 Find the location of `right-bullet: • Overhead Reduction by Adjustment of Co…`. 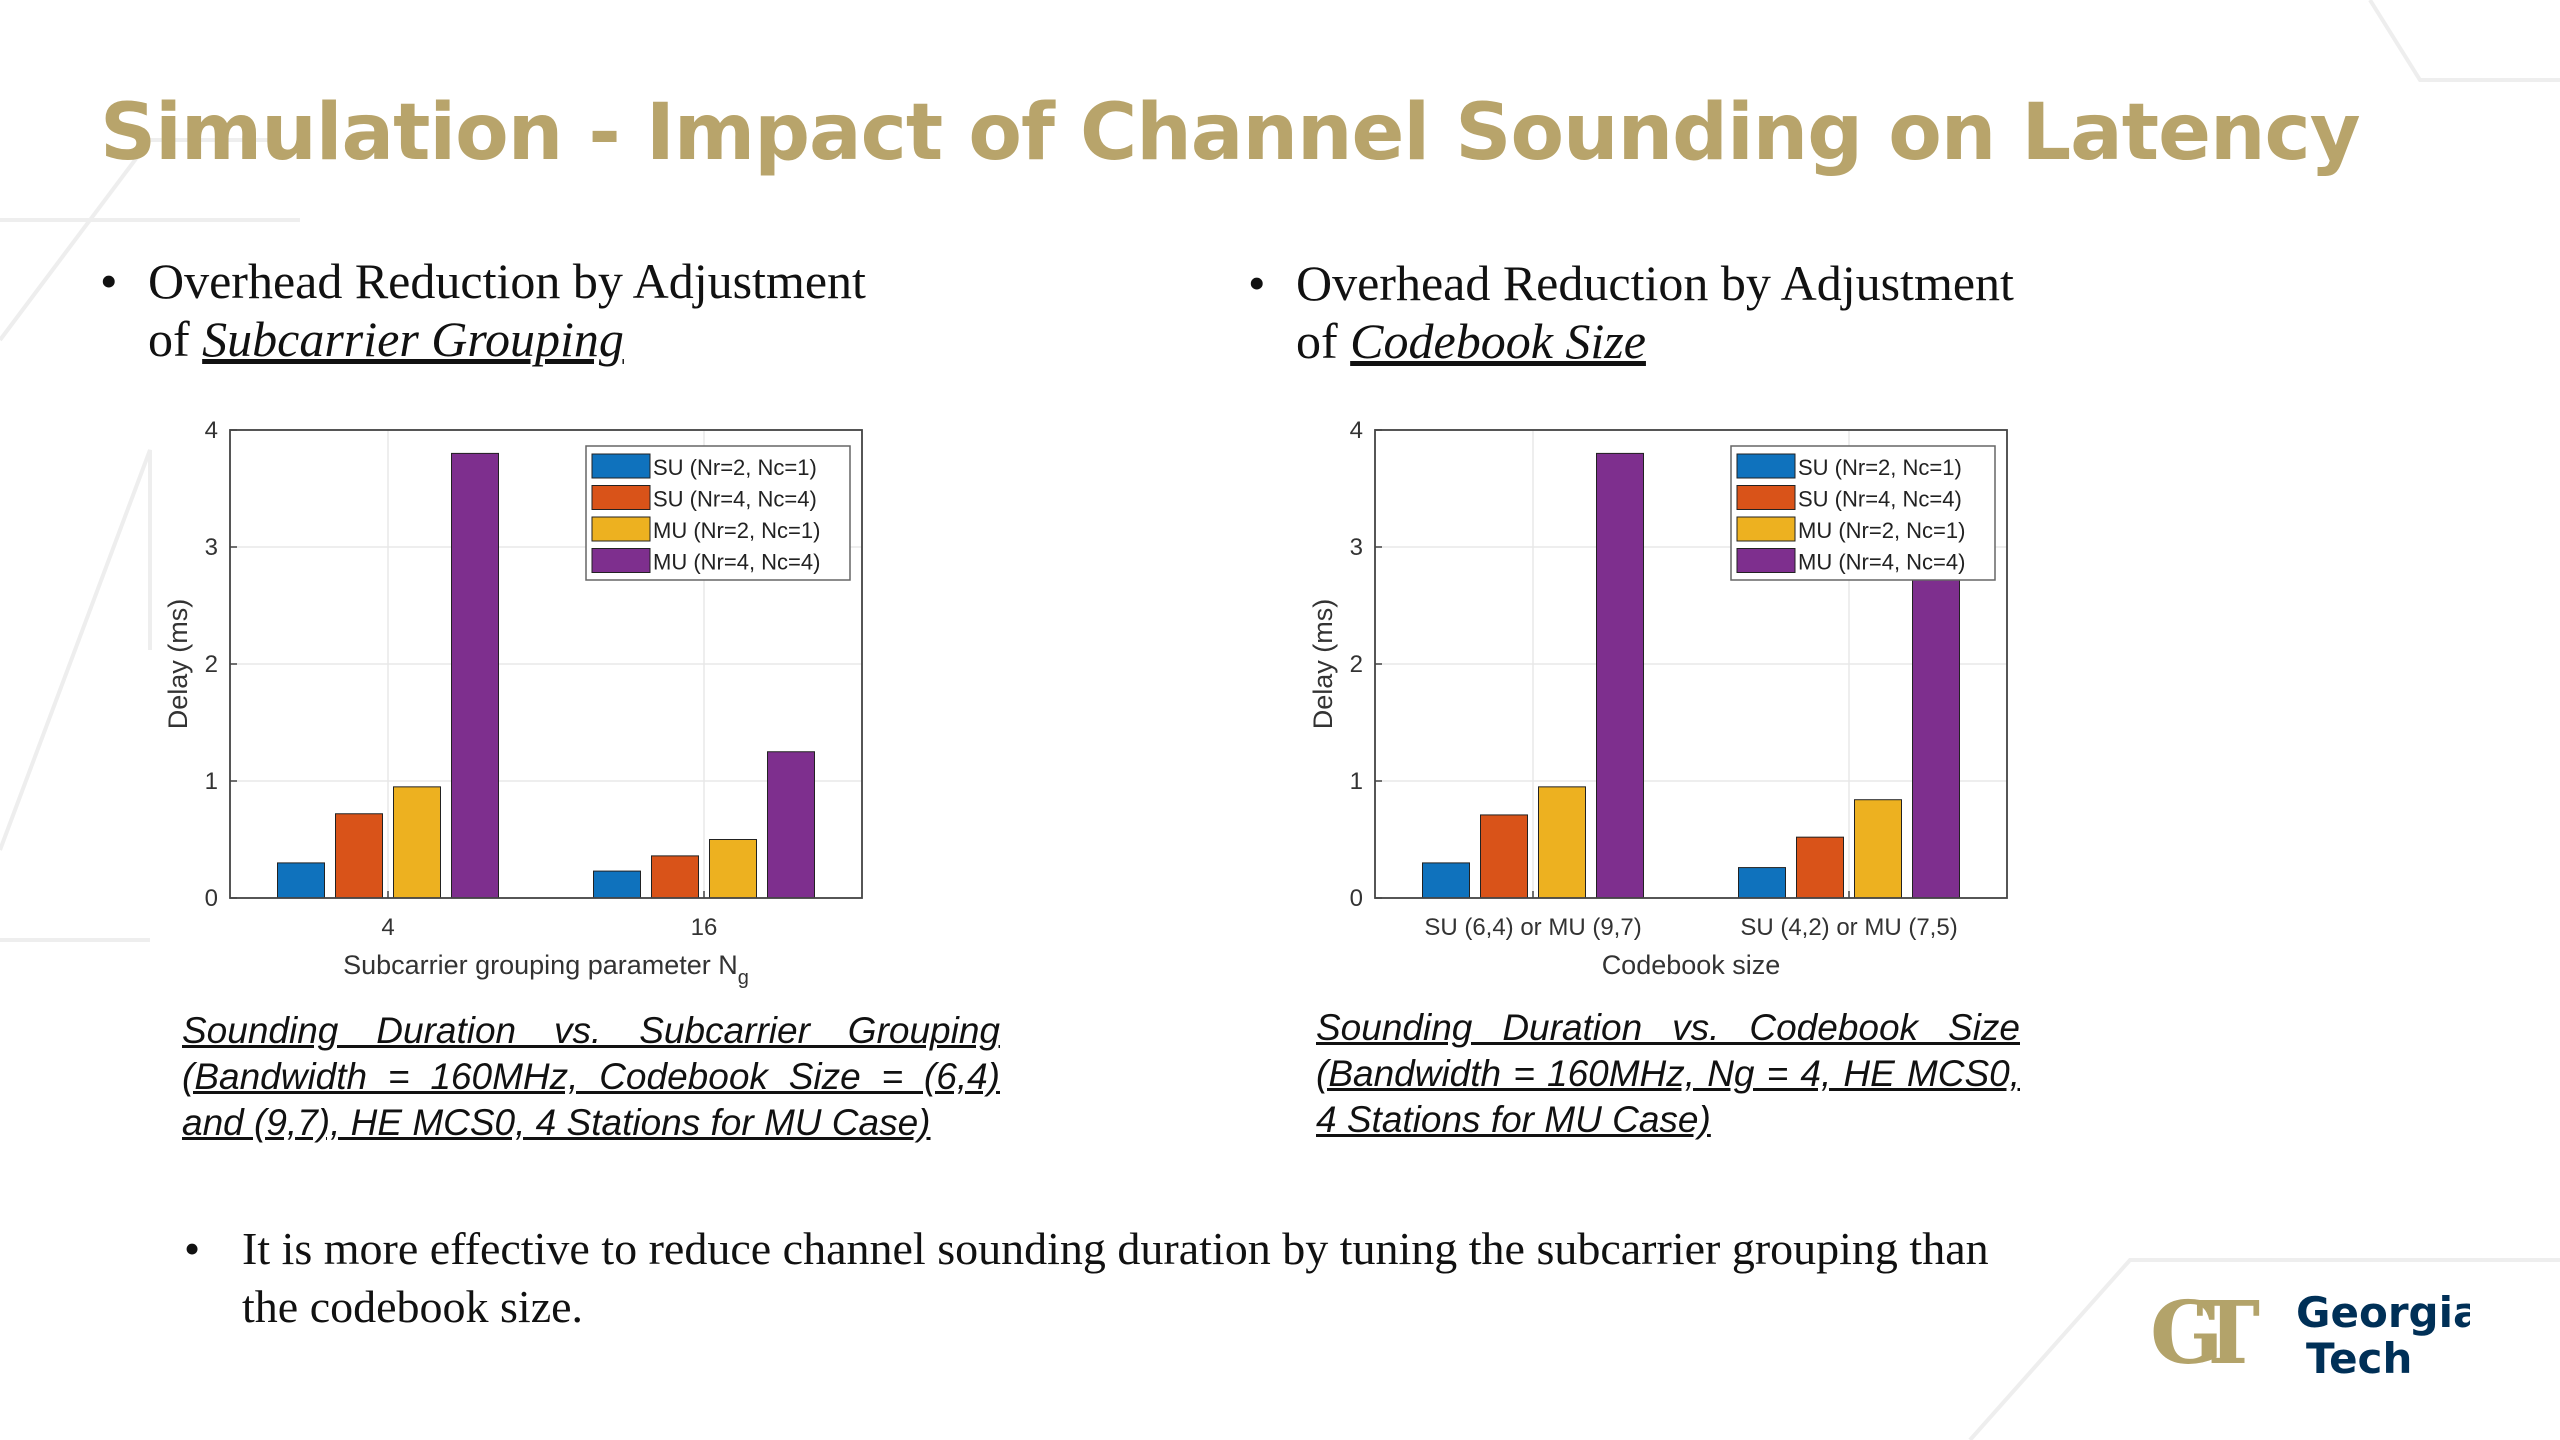

right-bullet: • Overhead Reduction by Adjustment of Co… is located at coordinates (1631, 312).